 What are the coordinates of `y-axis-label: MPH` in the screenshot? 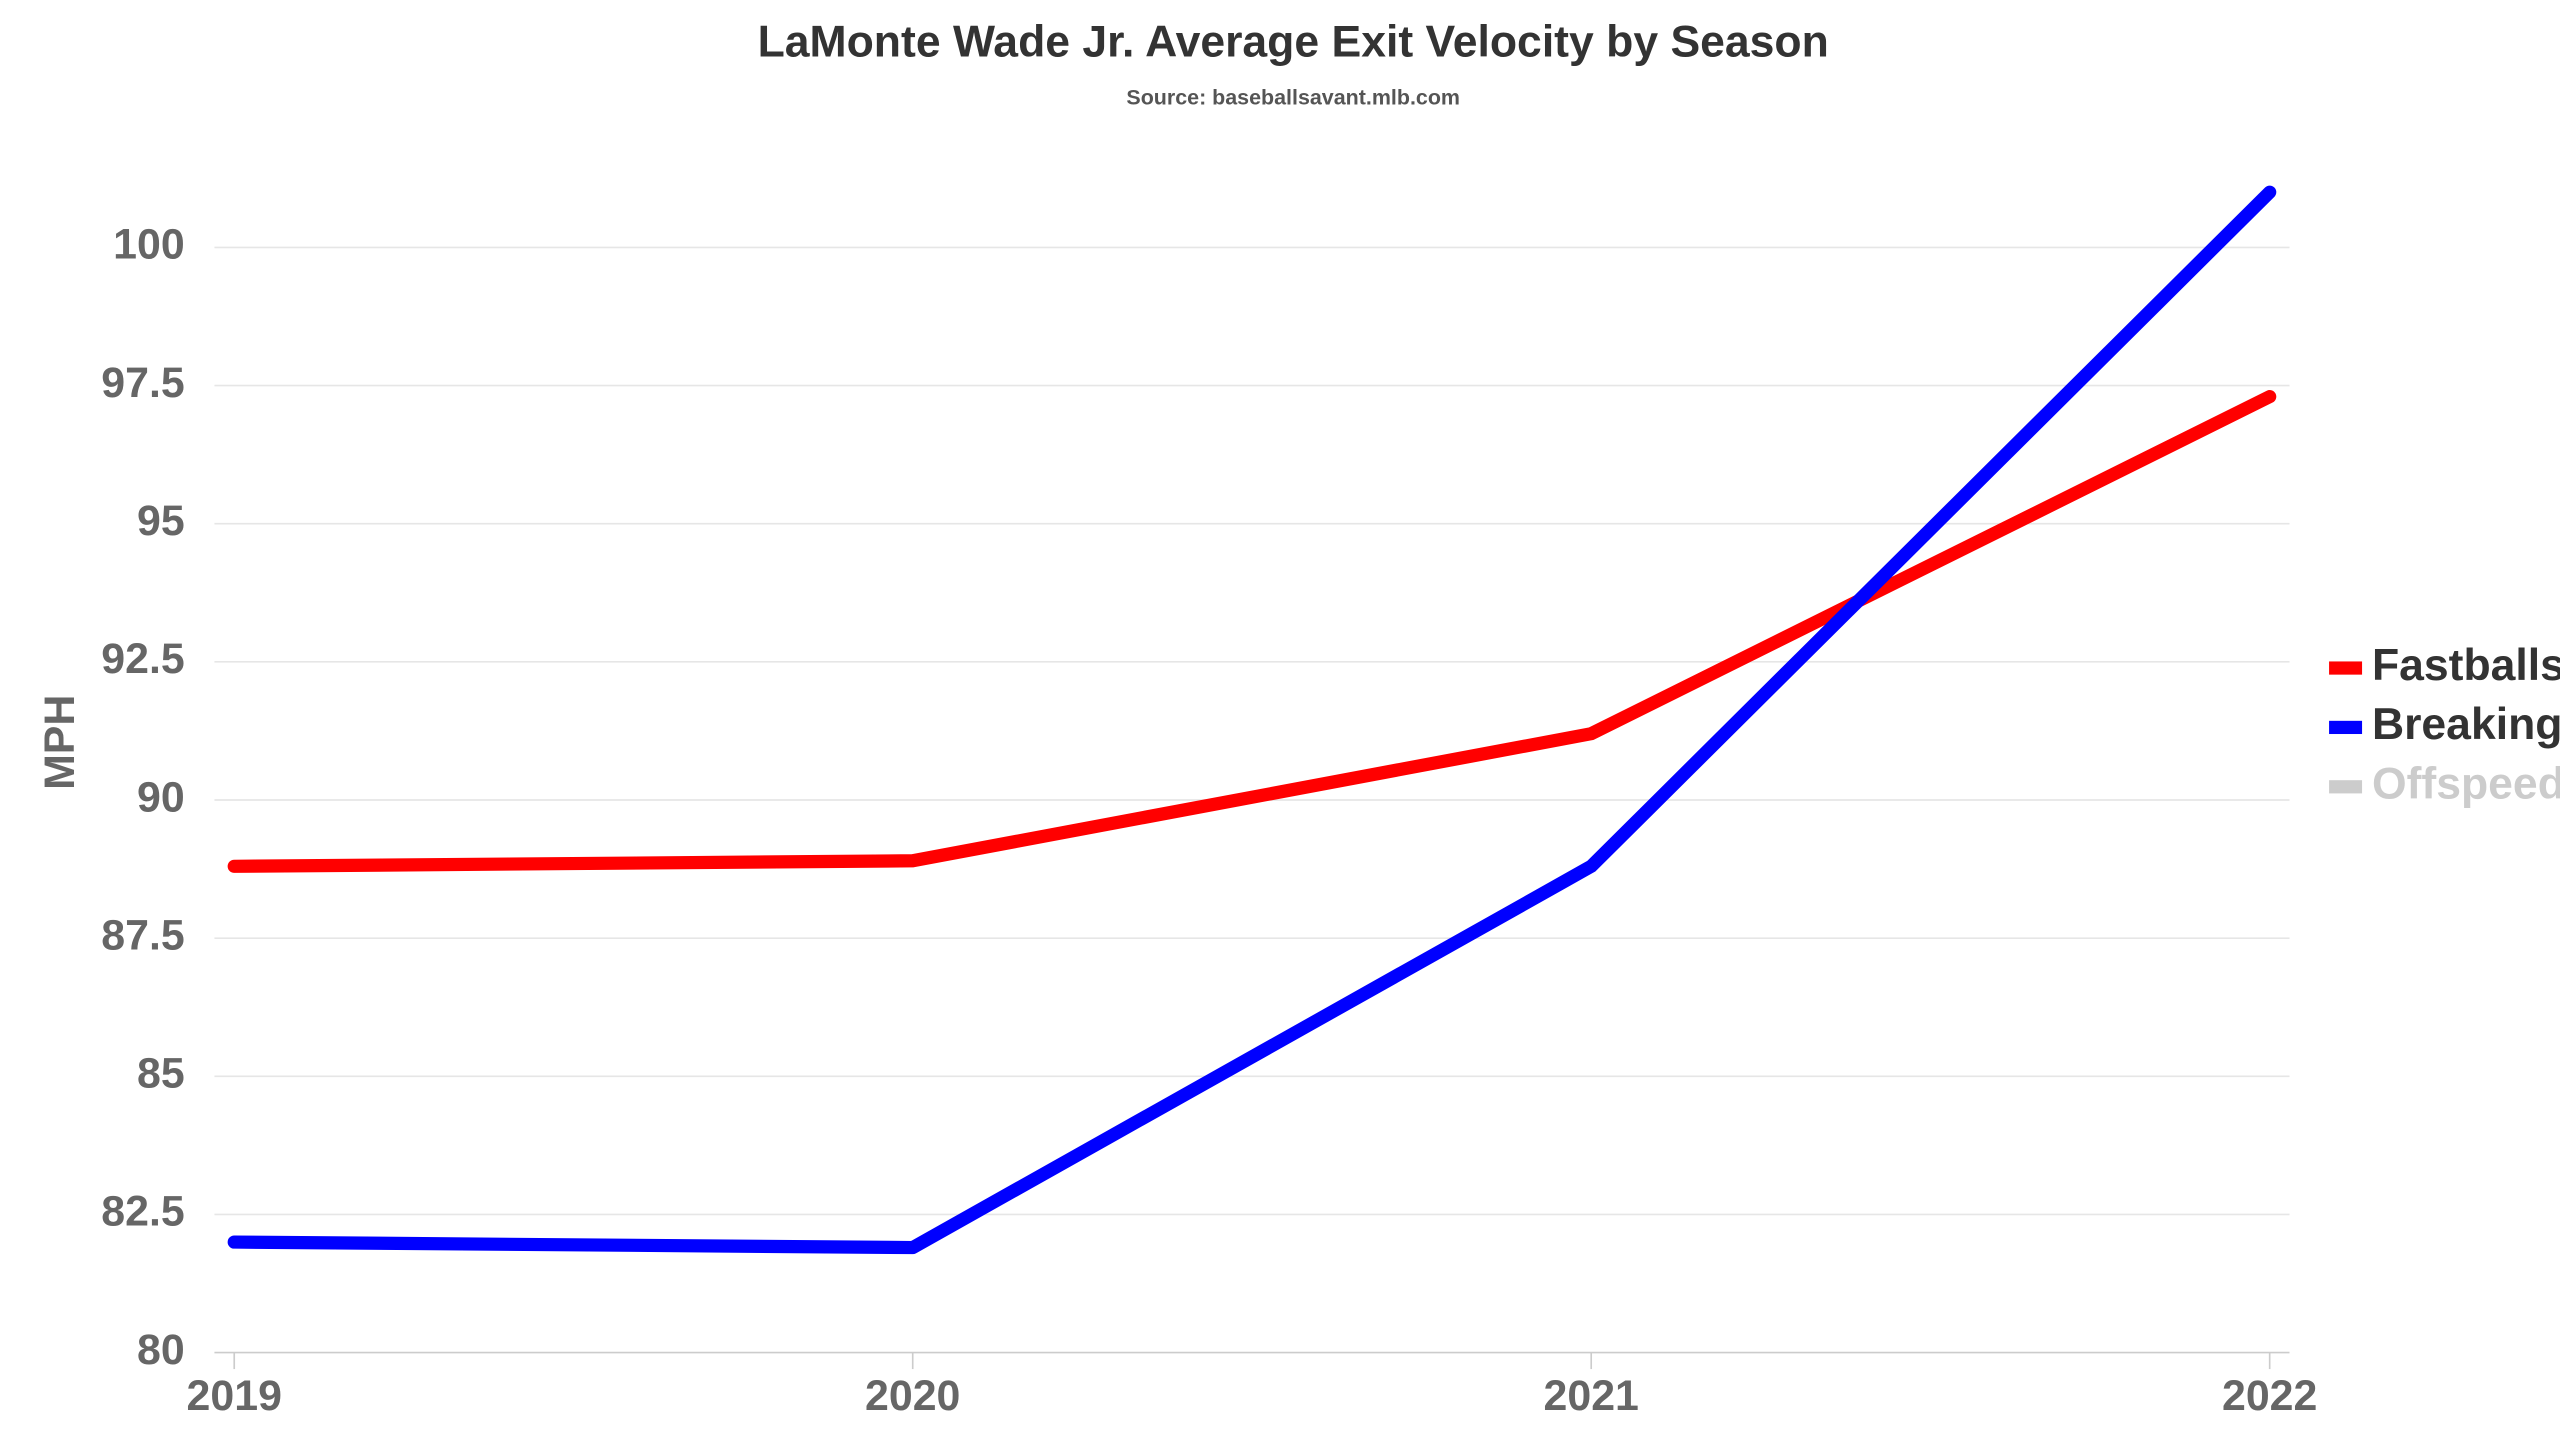 It's located at (60, 742).